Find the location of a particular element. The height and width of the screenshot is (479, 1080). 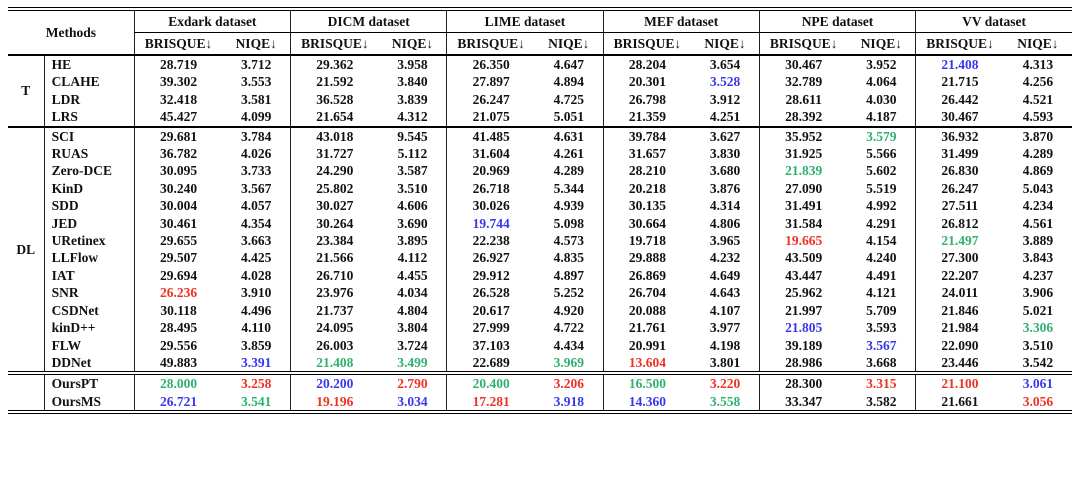

metric-value: 4.187 is located at coordinates (881, 117).